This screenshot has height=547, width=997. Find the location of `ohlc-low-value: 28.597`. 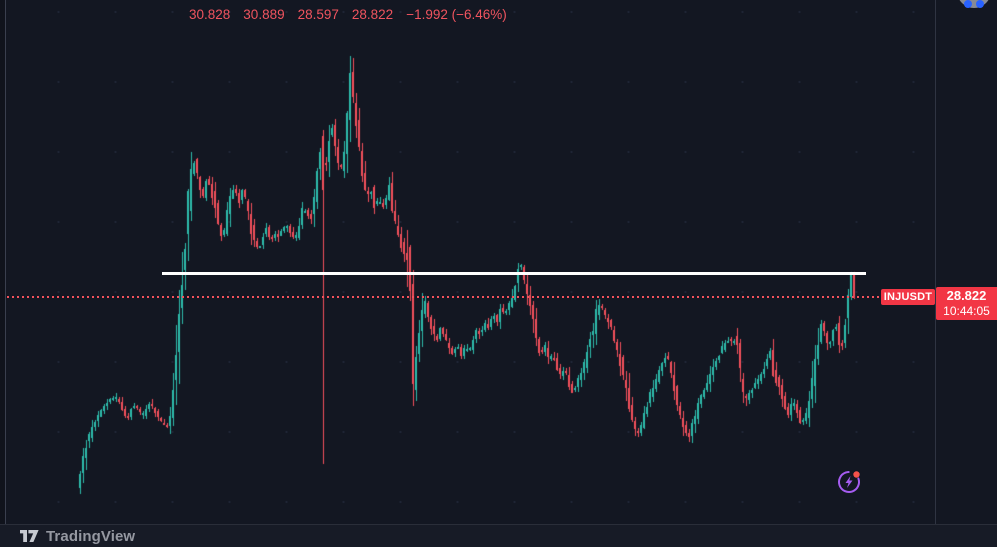

ohlc-low-value: 28.597 is located at coordinates (318, 14).